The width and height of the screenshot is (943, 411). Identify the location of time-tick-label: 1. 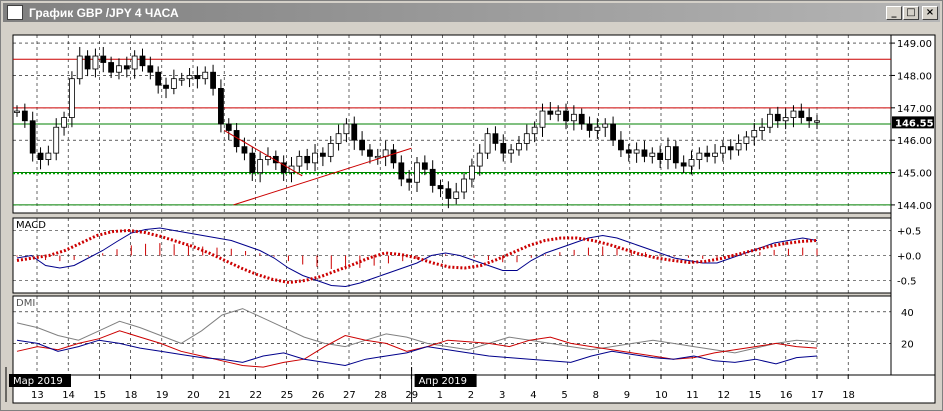
(440, 395).